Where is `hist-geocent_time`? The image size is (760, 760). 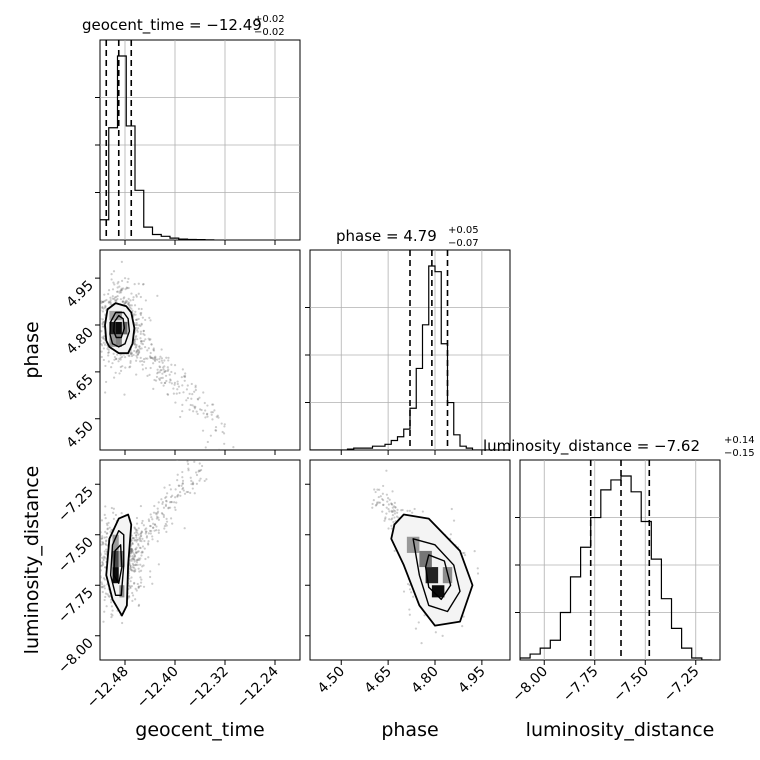
hist-geocent_time is located at coordinates (200, 140).